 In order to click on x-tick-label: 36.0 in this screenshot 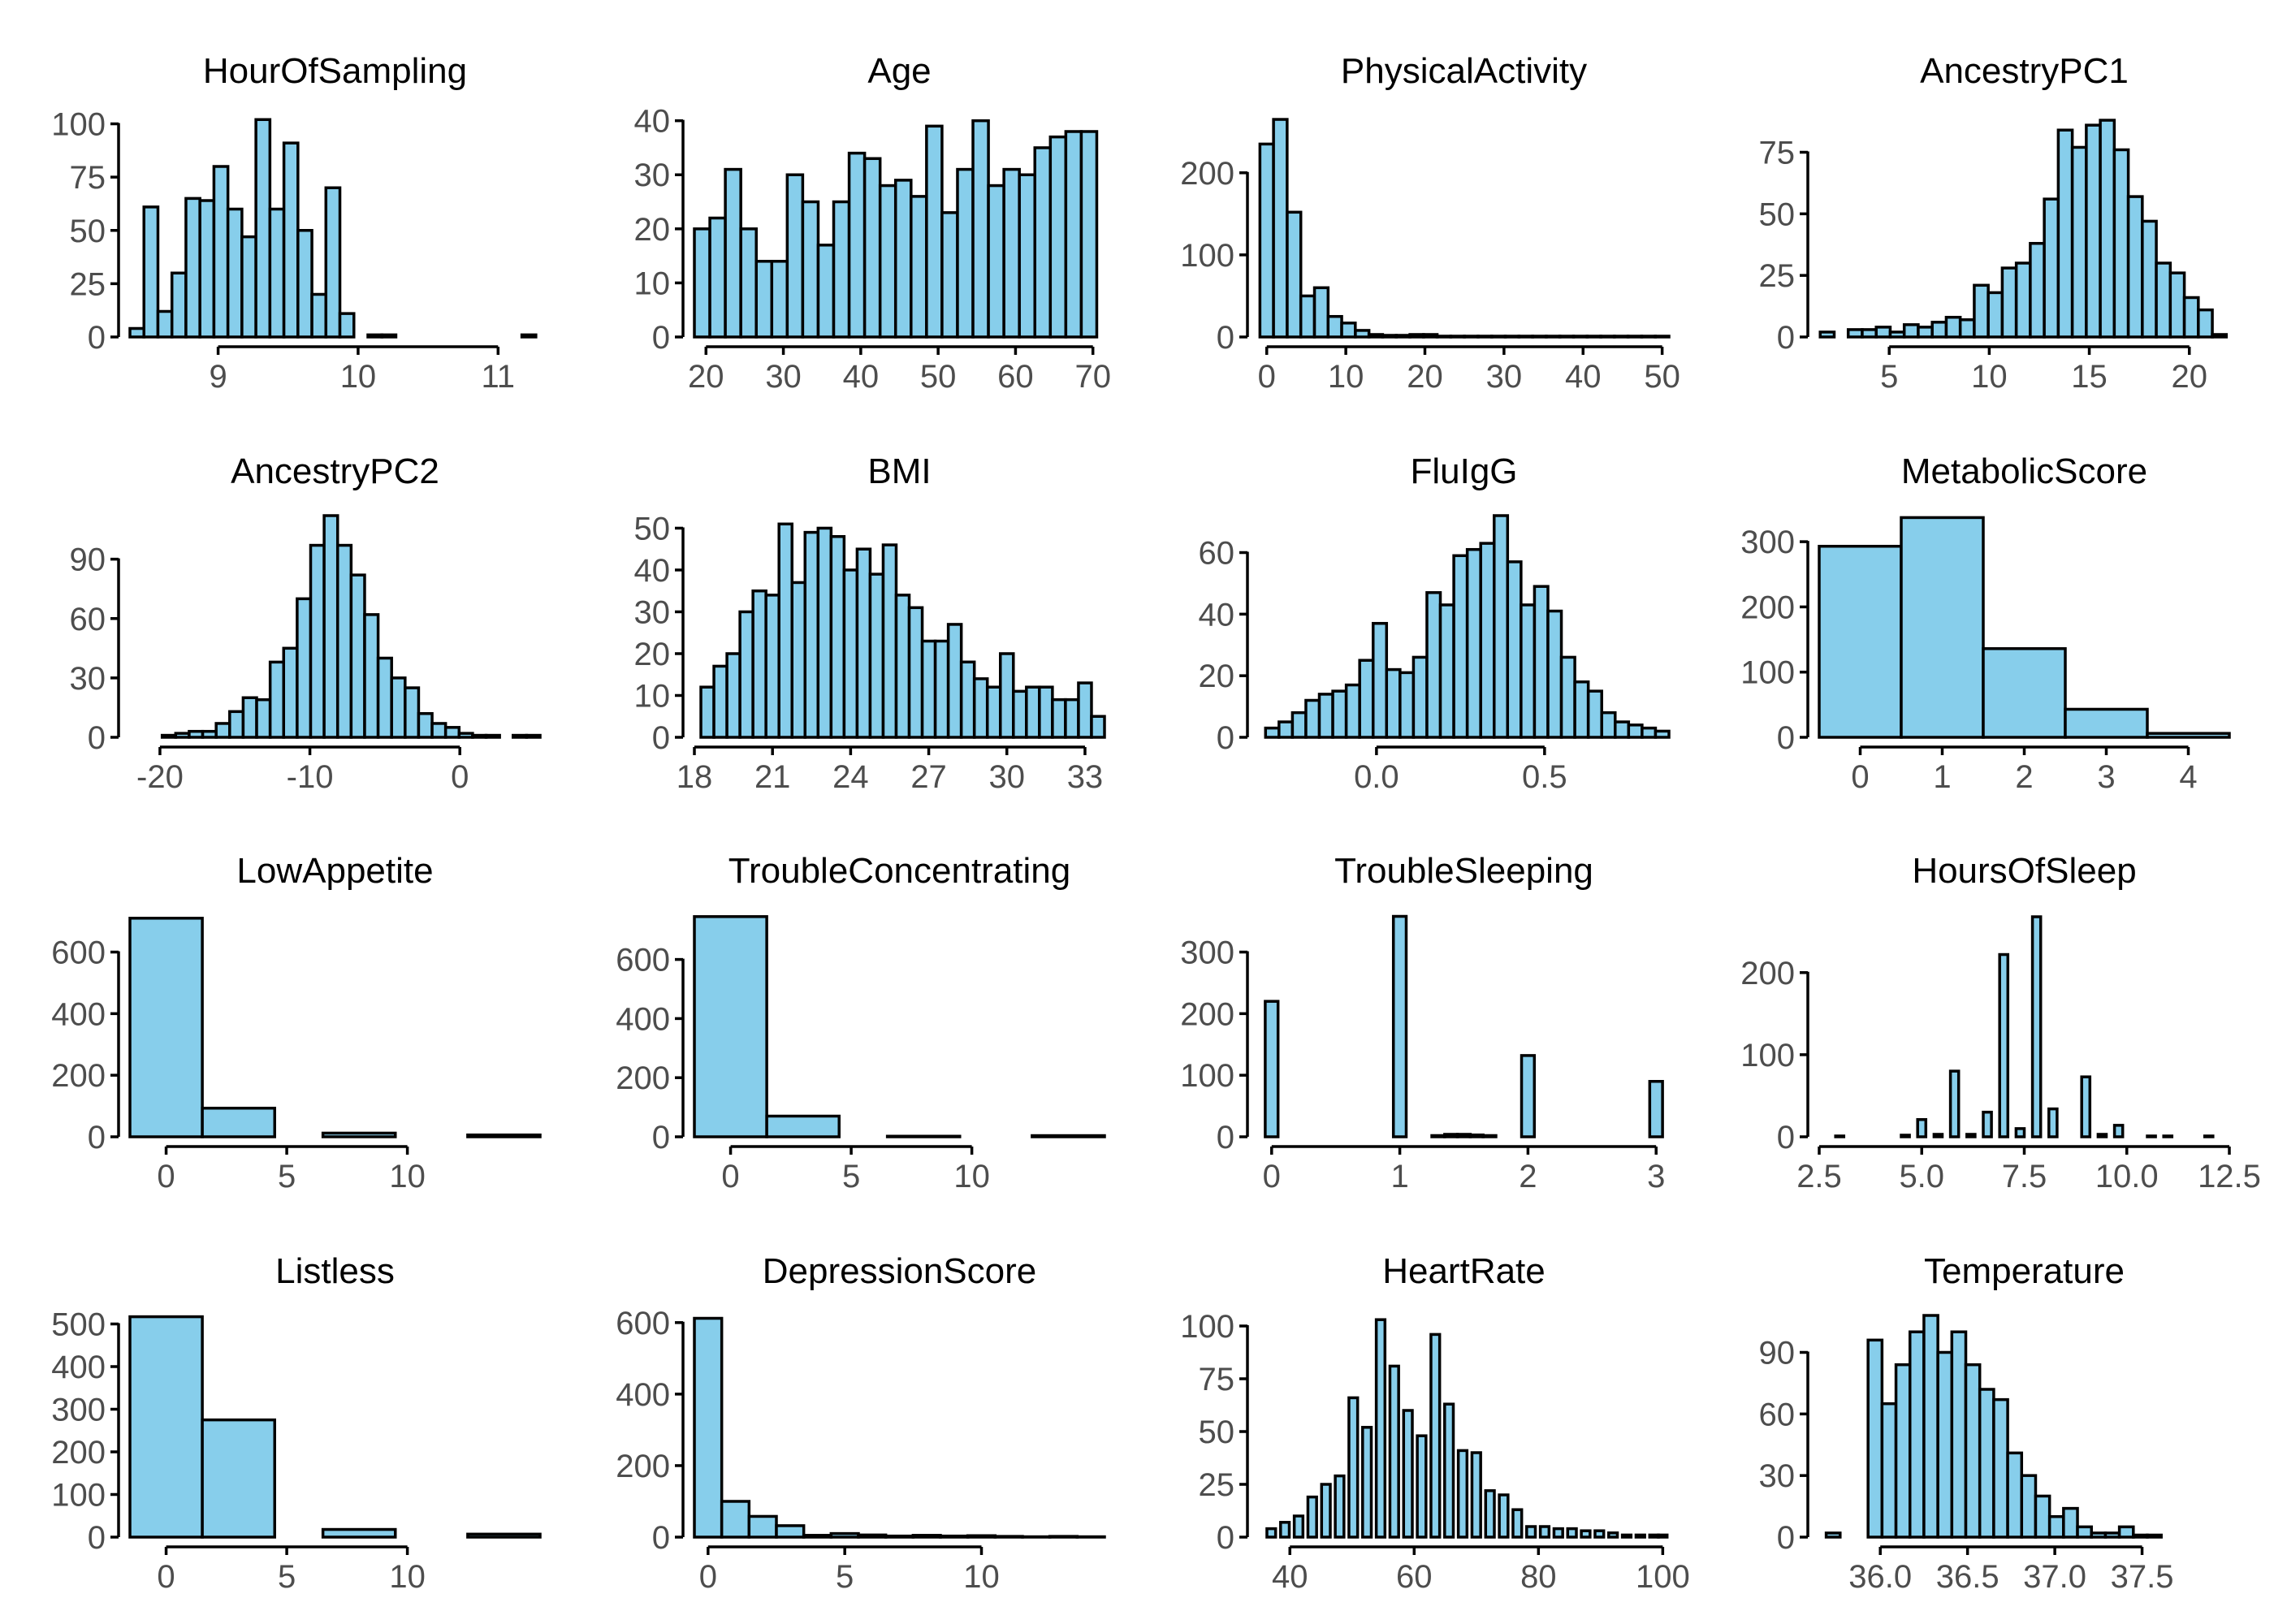, I will do `click(1880, 1577)`.